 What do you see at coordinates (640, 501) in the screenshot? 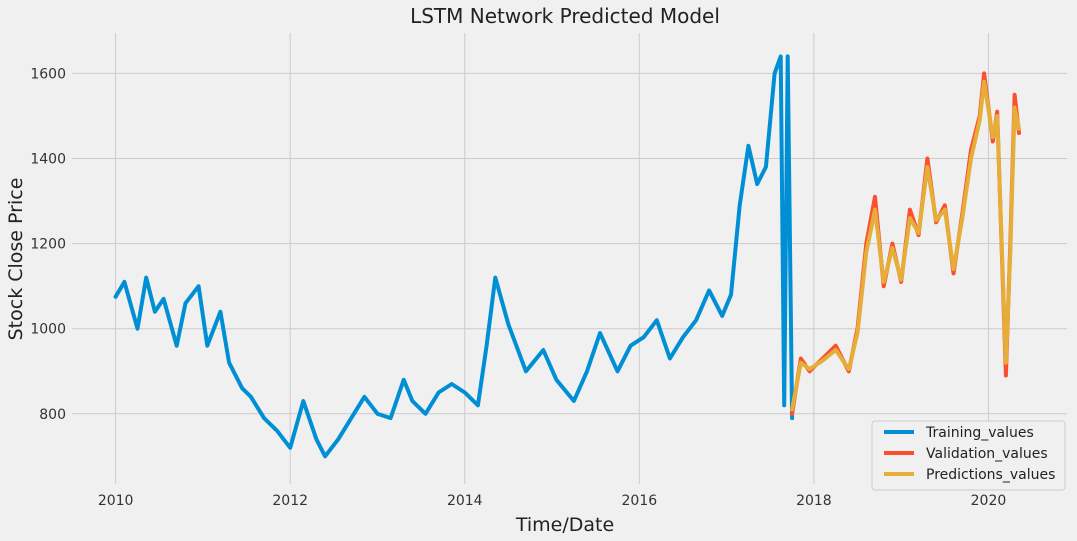
I see `x-tick-label: 2016` at bounding box center [640, 501].